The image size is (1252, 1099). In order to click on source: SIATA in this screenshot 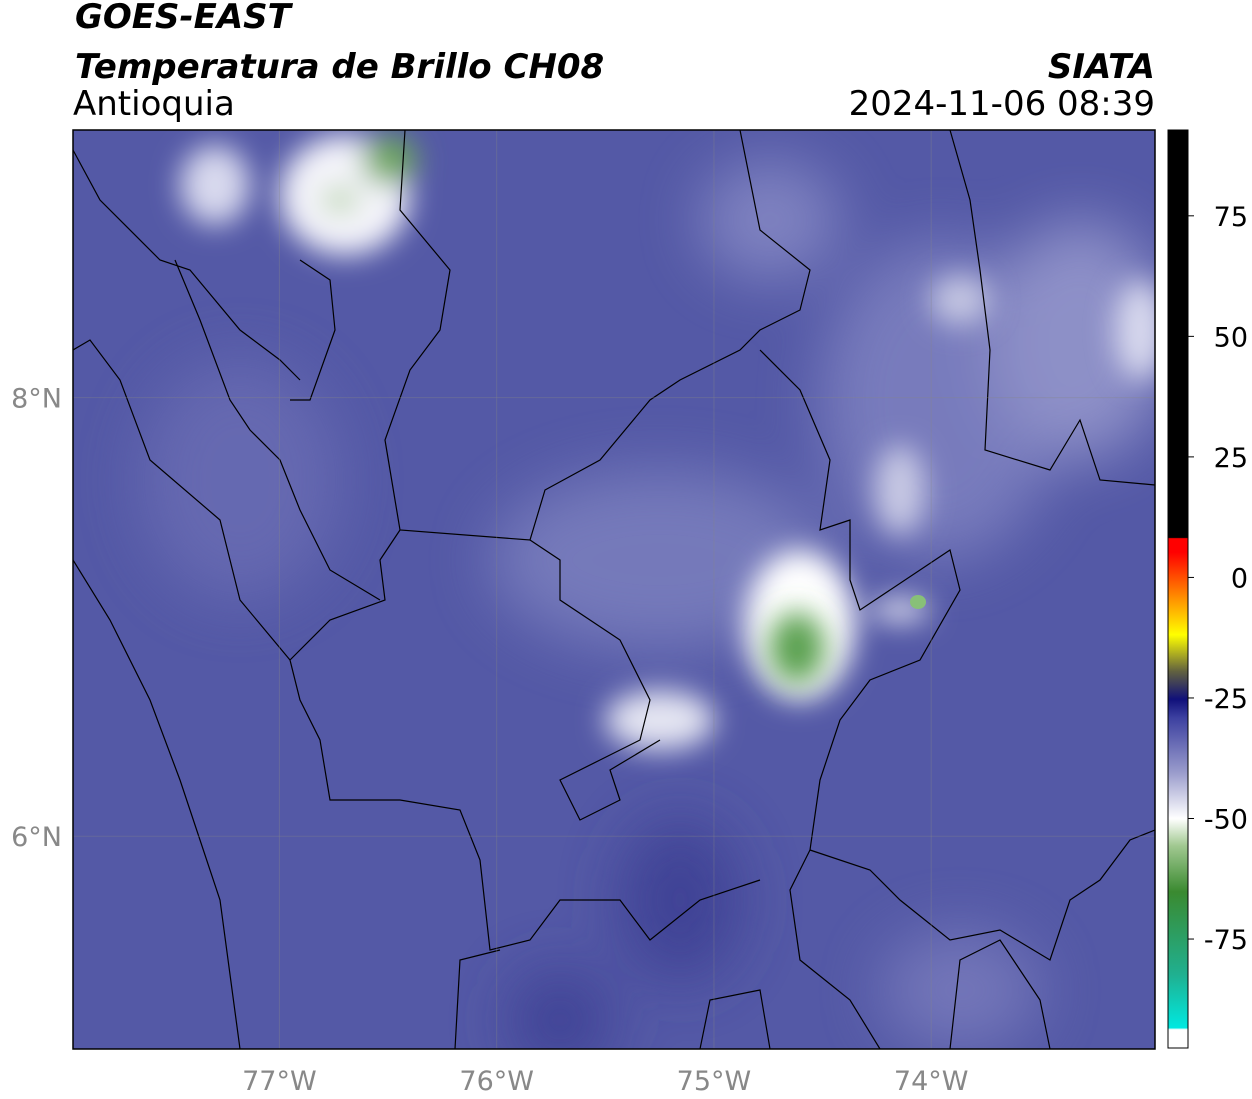, I will do `click(1101, 67)`.